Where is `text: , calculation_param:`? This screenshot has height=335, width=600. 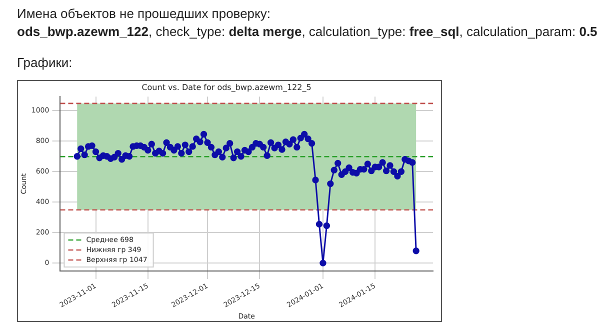
text: , calculation_param: is located at coordinates (518, 31).